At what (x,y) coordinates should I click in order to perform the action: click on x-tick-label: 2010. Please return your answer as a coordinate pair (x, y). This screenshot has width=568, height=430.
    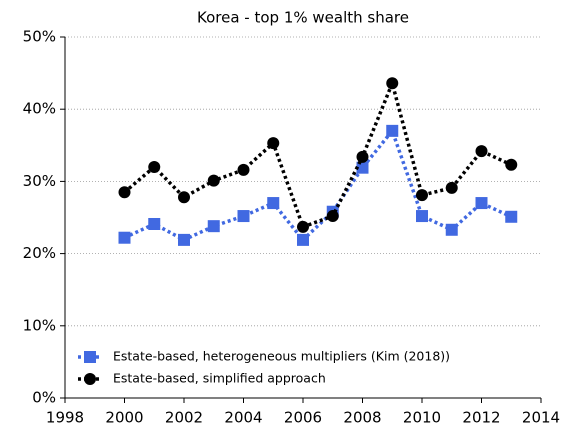
    Looking at the image, I should click on (422, 418).